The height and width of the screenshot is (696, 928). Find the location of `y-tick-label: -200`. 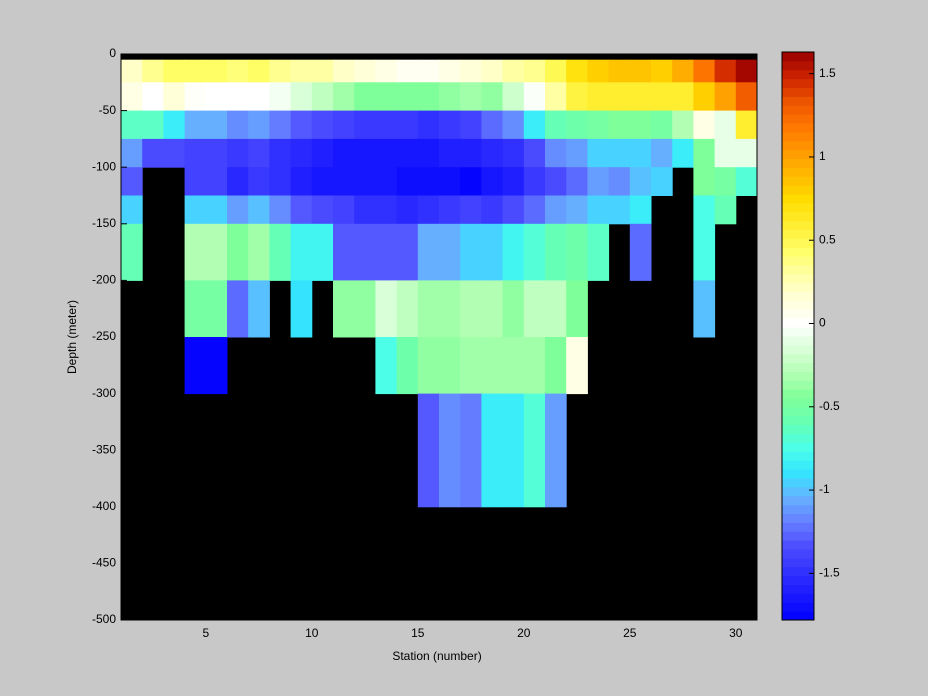

y-tick-label: -200 is located at coordinates (104, 280).